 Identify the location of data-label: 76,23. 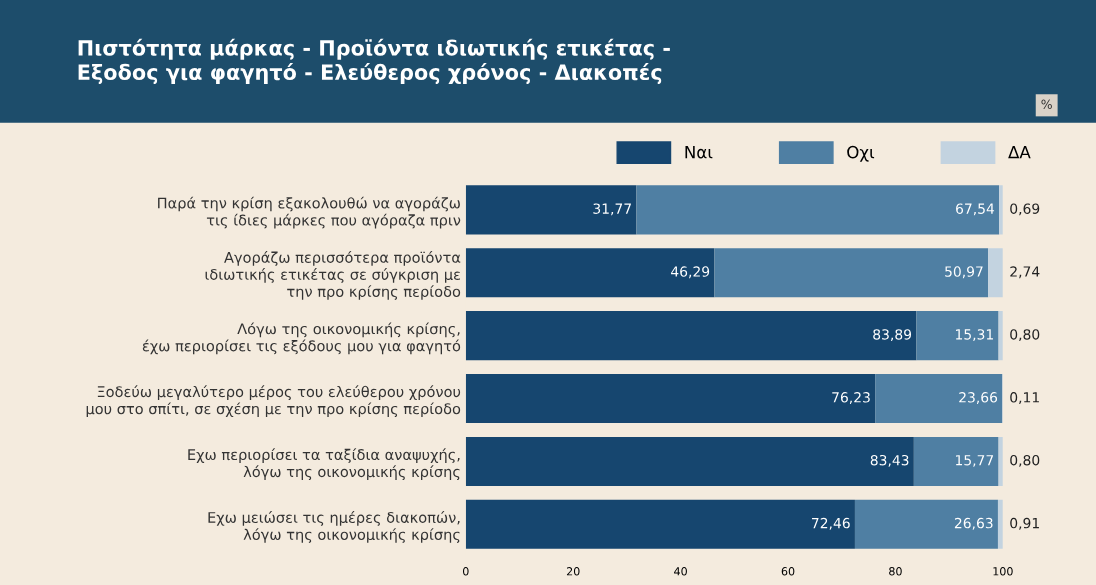
(851, 398).